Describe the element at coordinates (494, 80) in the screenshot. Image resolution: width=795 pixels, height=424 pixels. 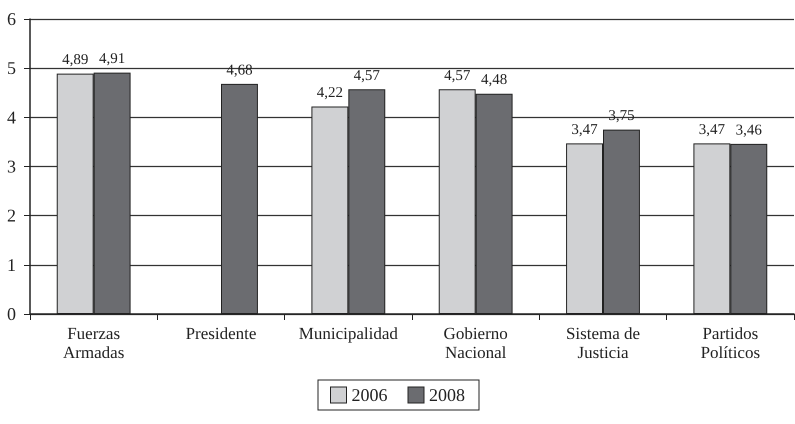
I see `data-label: 4,48` at that location.